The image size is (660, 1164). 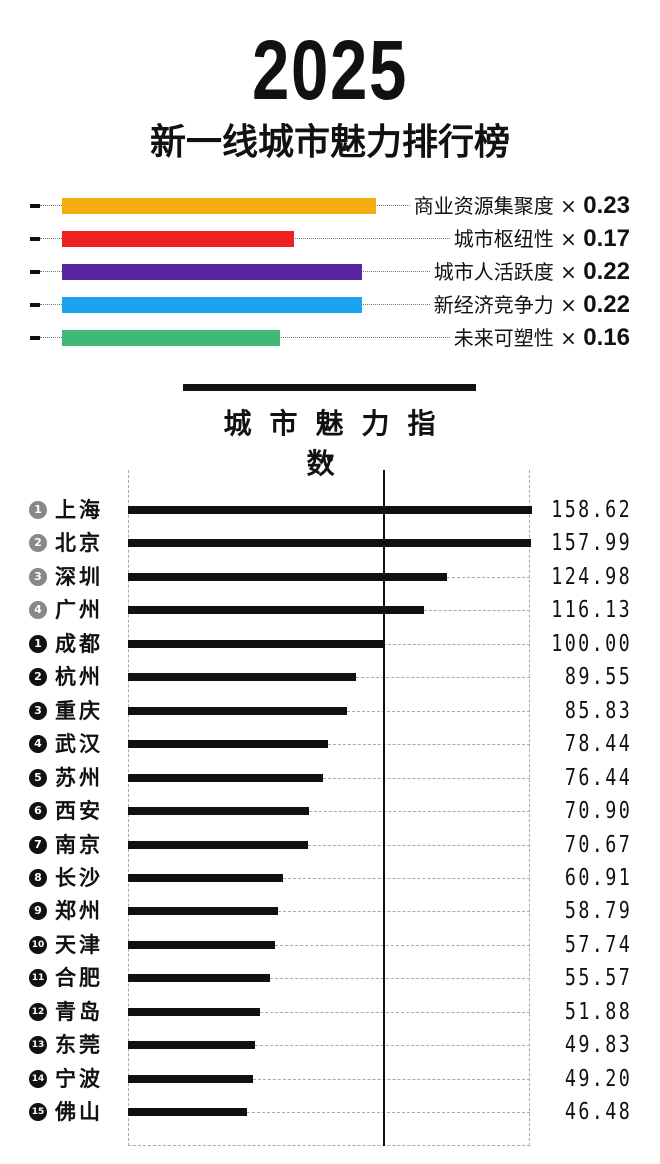 I want to click on weight-row: 城市人活跃度 × 0.22, so click(x=330, y=272).